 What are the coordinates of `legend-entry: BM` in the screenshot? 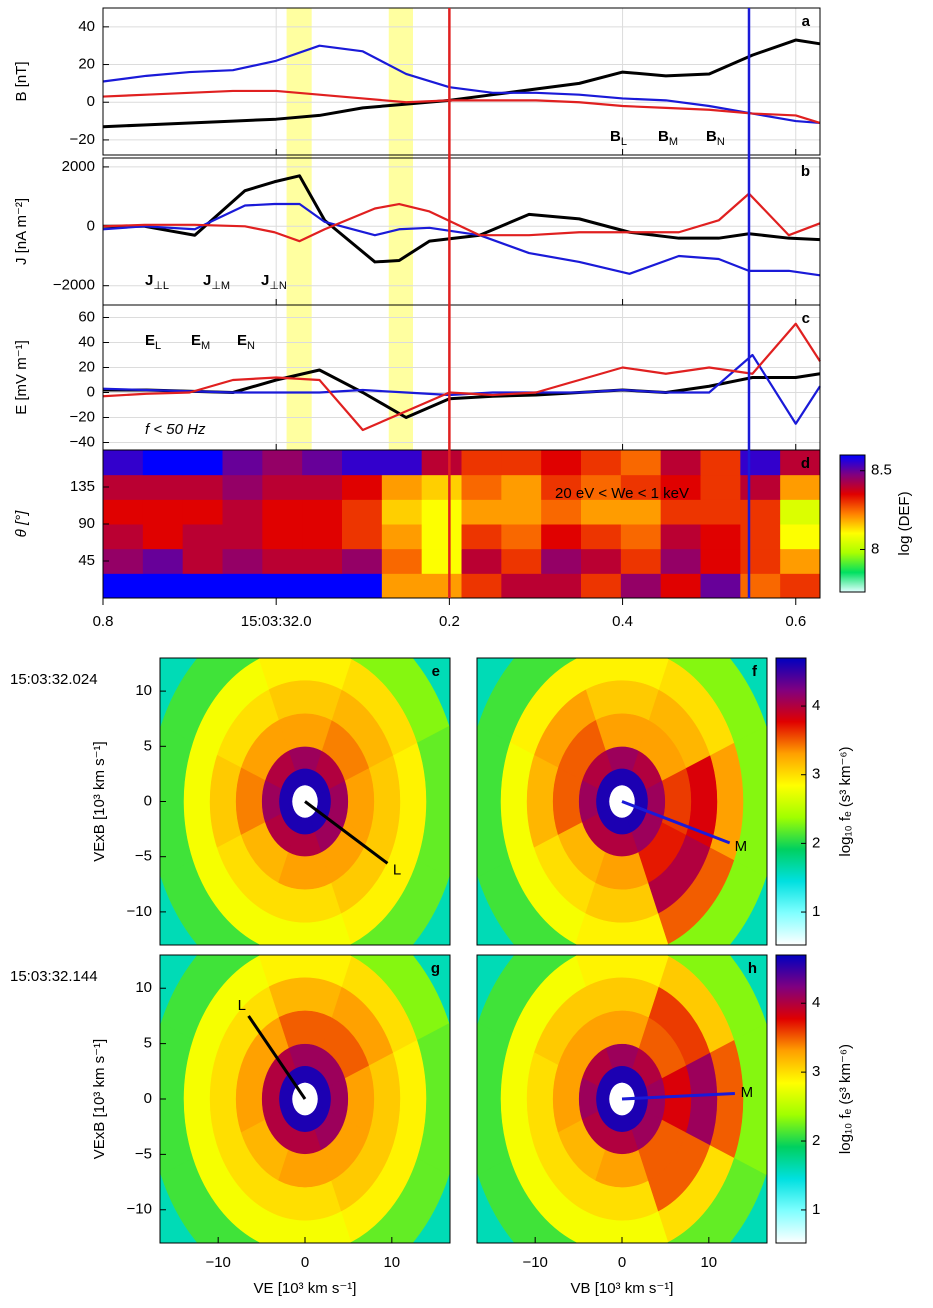 It's located at (668, 138).